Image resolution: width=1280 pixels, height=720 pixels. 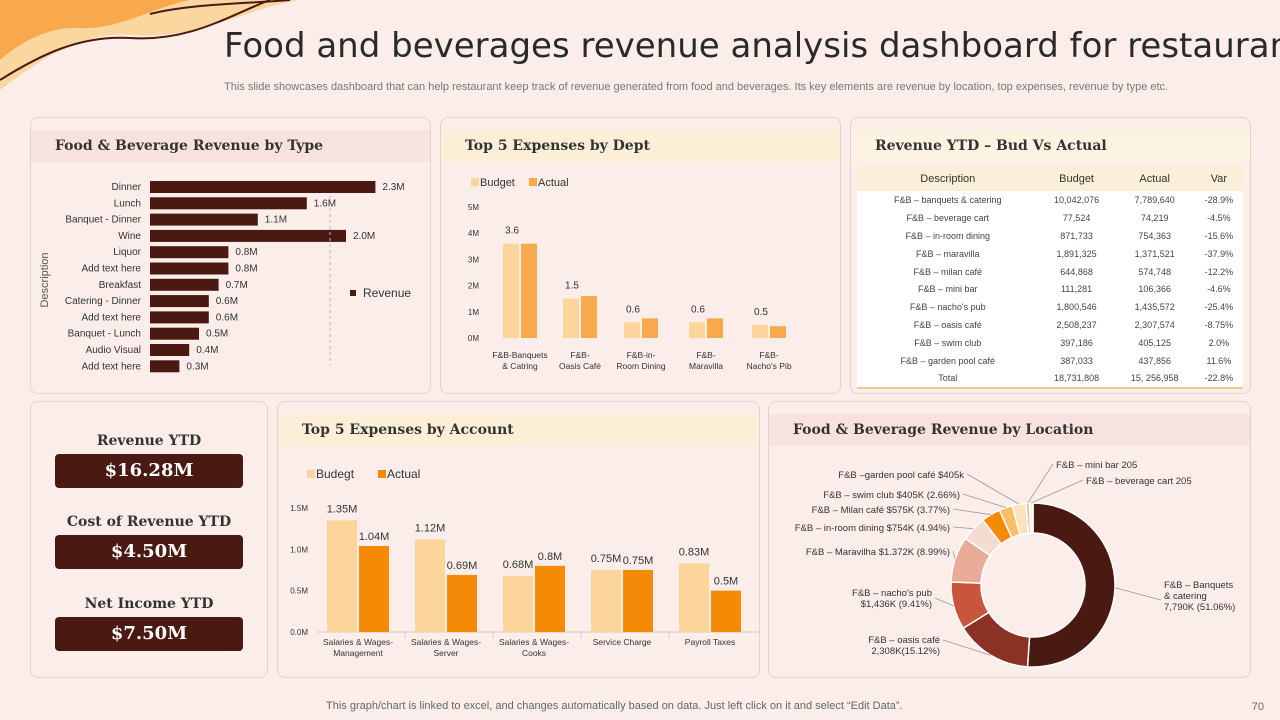 I want to click on category-label: Service Charge, so click(x=622, y=642).